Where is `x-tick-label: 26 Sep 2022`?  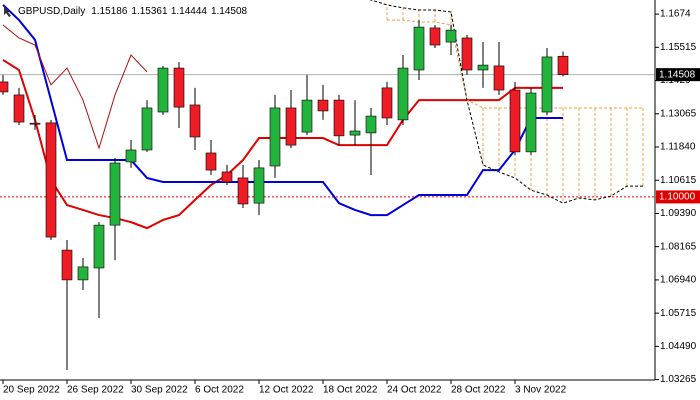 x-tick-label: 26 Sep 2022 is located at coordinates (95, 390).